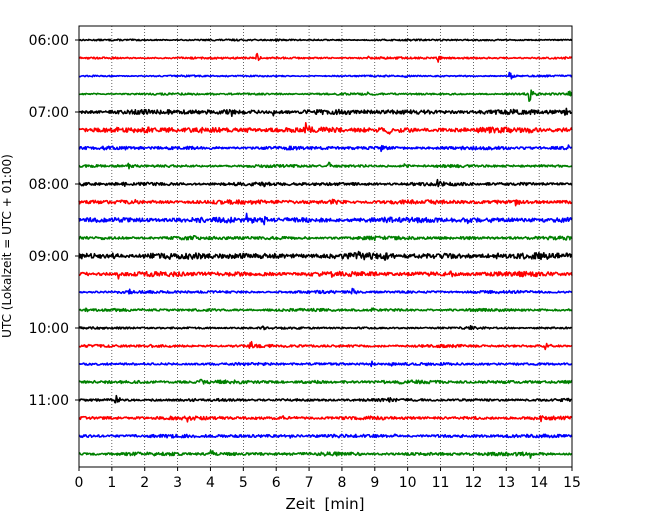  I want to click on x-tick-label: 4, so click(210, 483).